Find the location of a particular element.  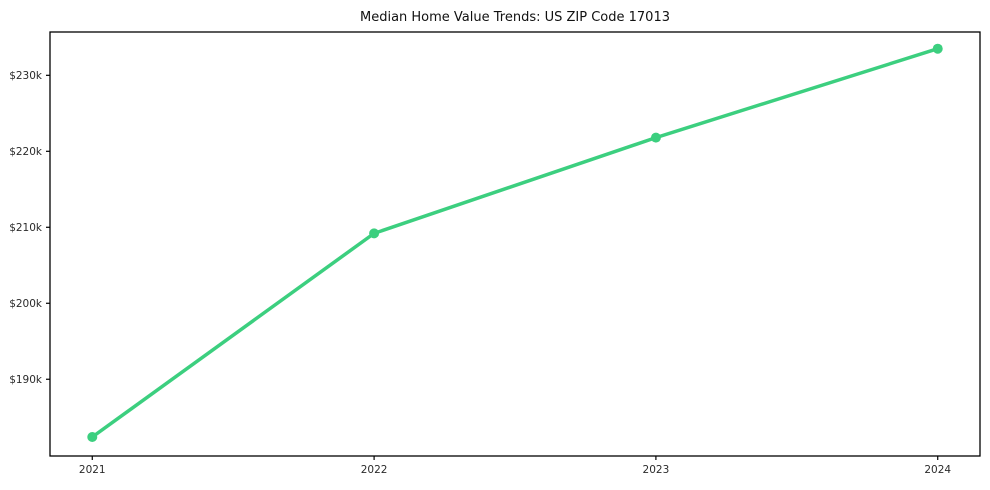

data-point-2024 is located at coordinates (937, 48).